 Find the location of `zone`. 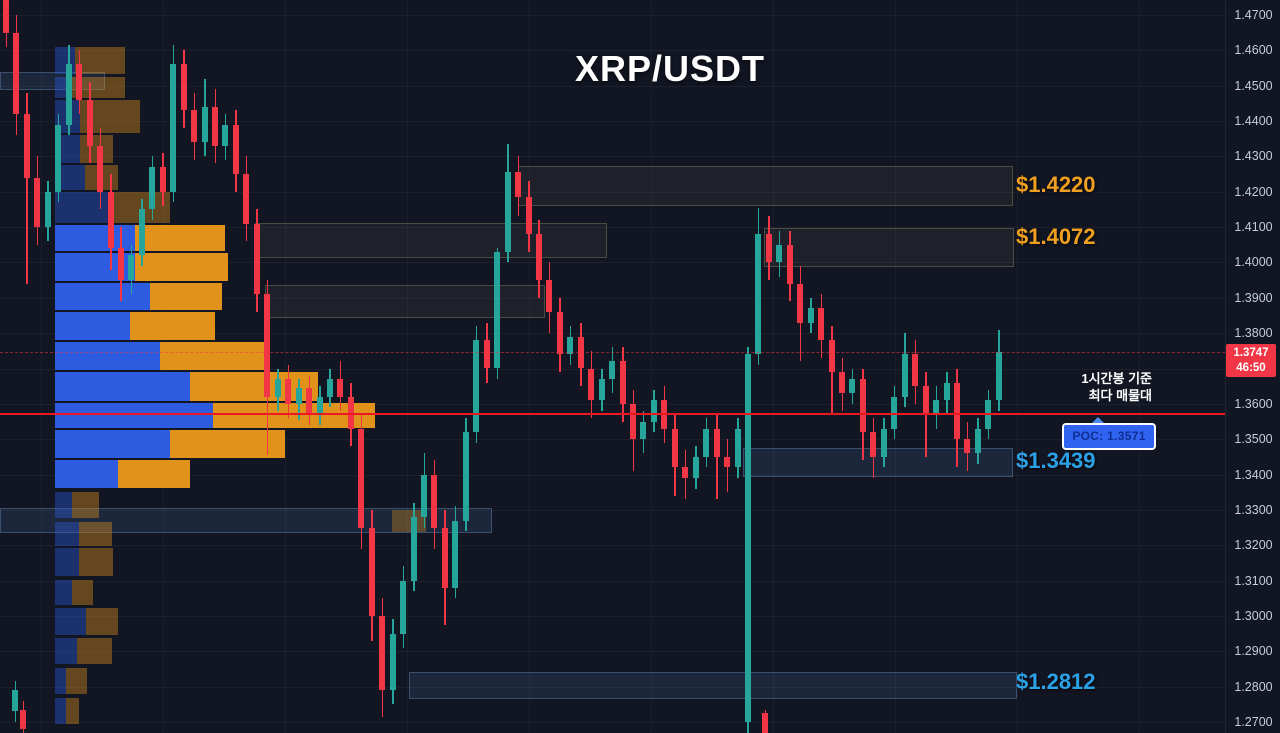

zone is located at coordinates (713, 686).